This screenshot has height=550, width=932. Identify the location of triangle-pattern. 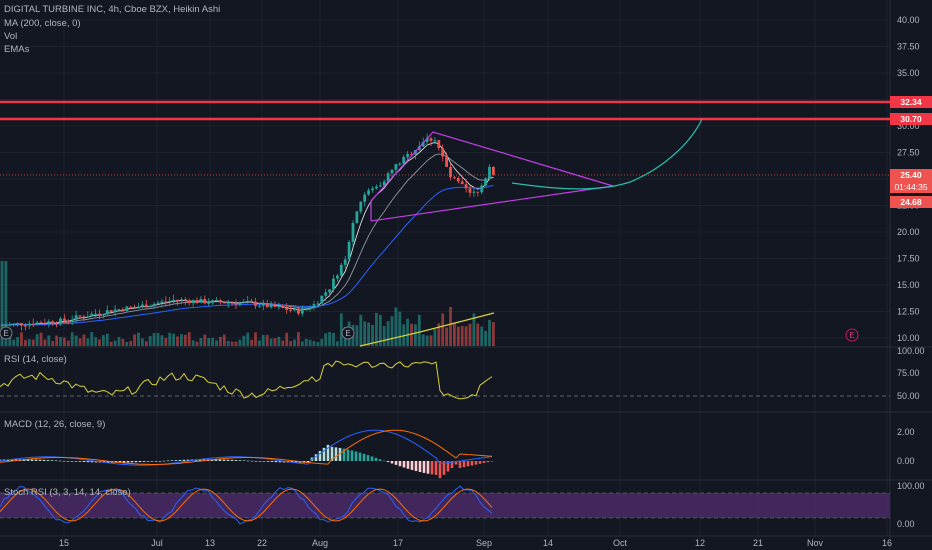
(492, 176).